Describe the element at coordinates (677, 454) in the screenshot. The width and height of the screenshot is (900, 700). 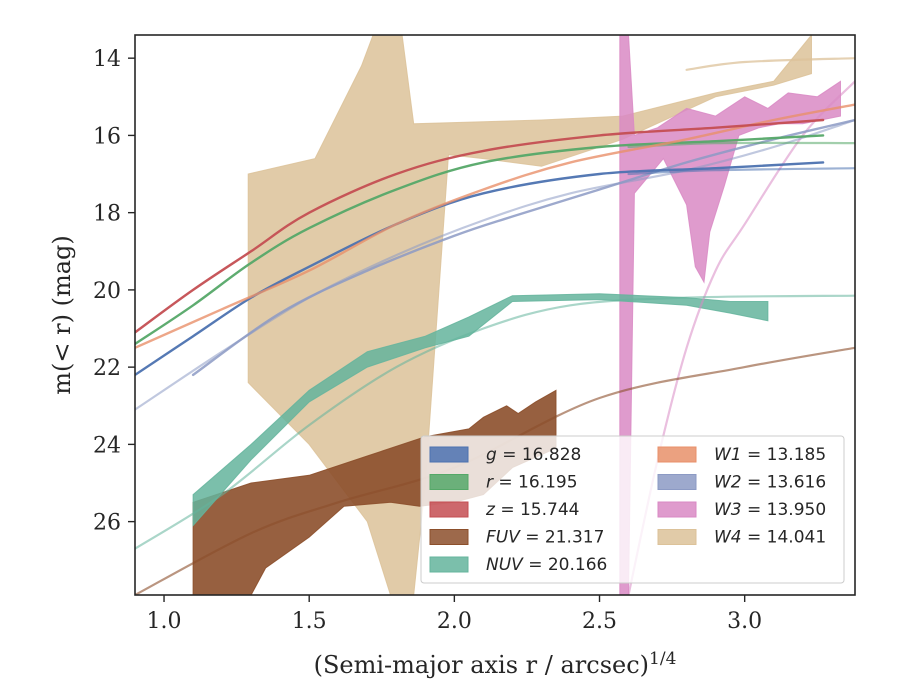
I see `legend-swatch-w1` at that location.